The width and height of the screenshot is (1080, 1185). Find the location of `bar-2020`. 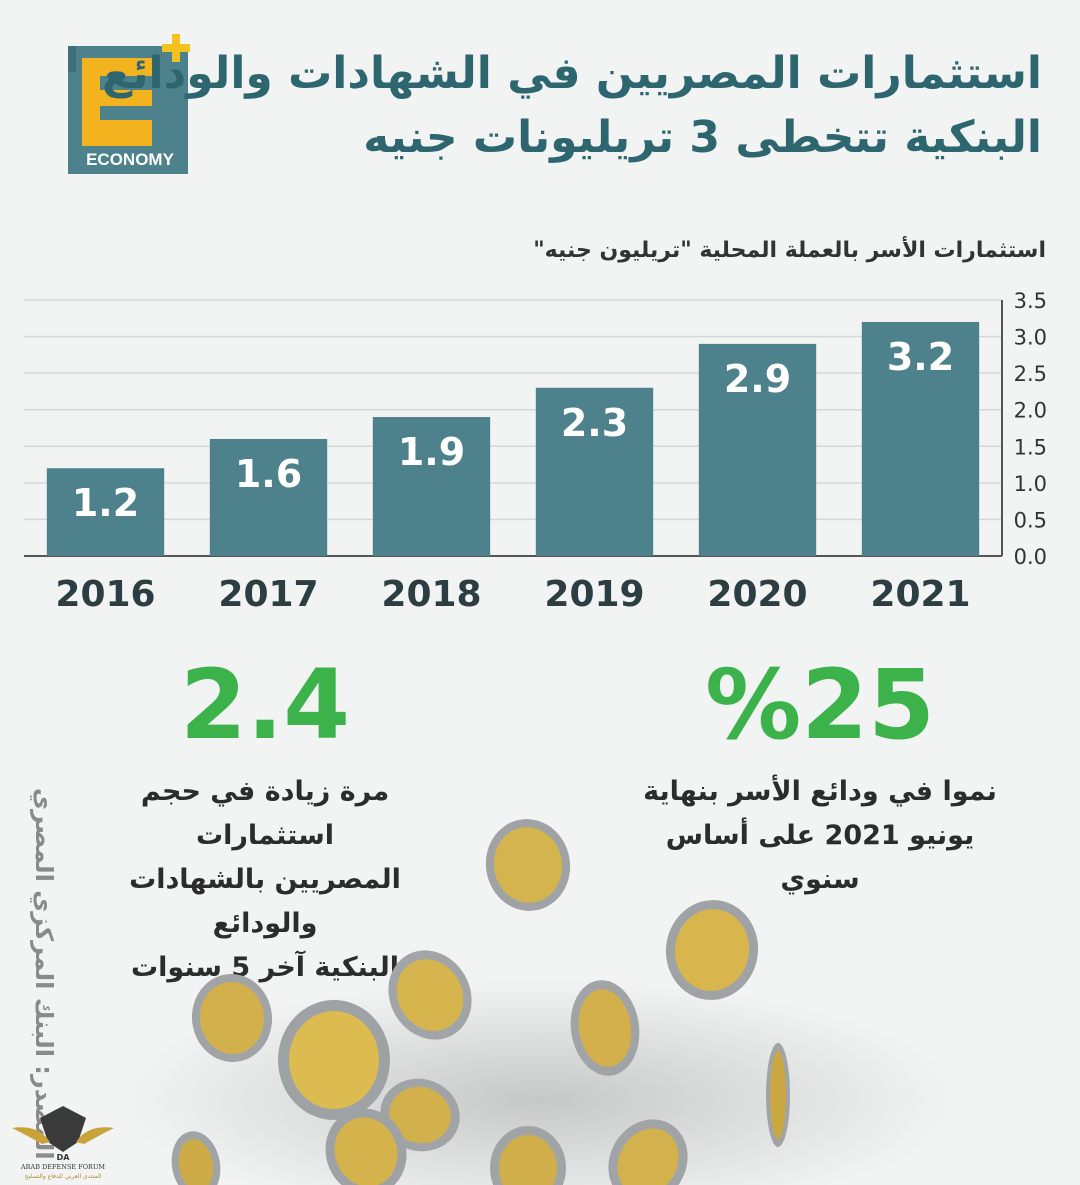

bar-2020 is located at coordinates (757, 449).